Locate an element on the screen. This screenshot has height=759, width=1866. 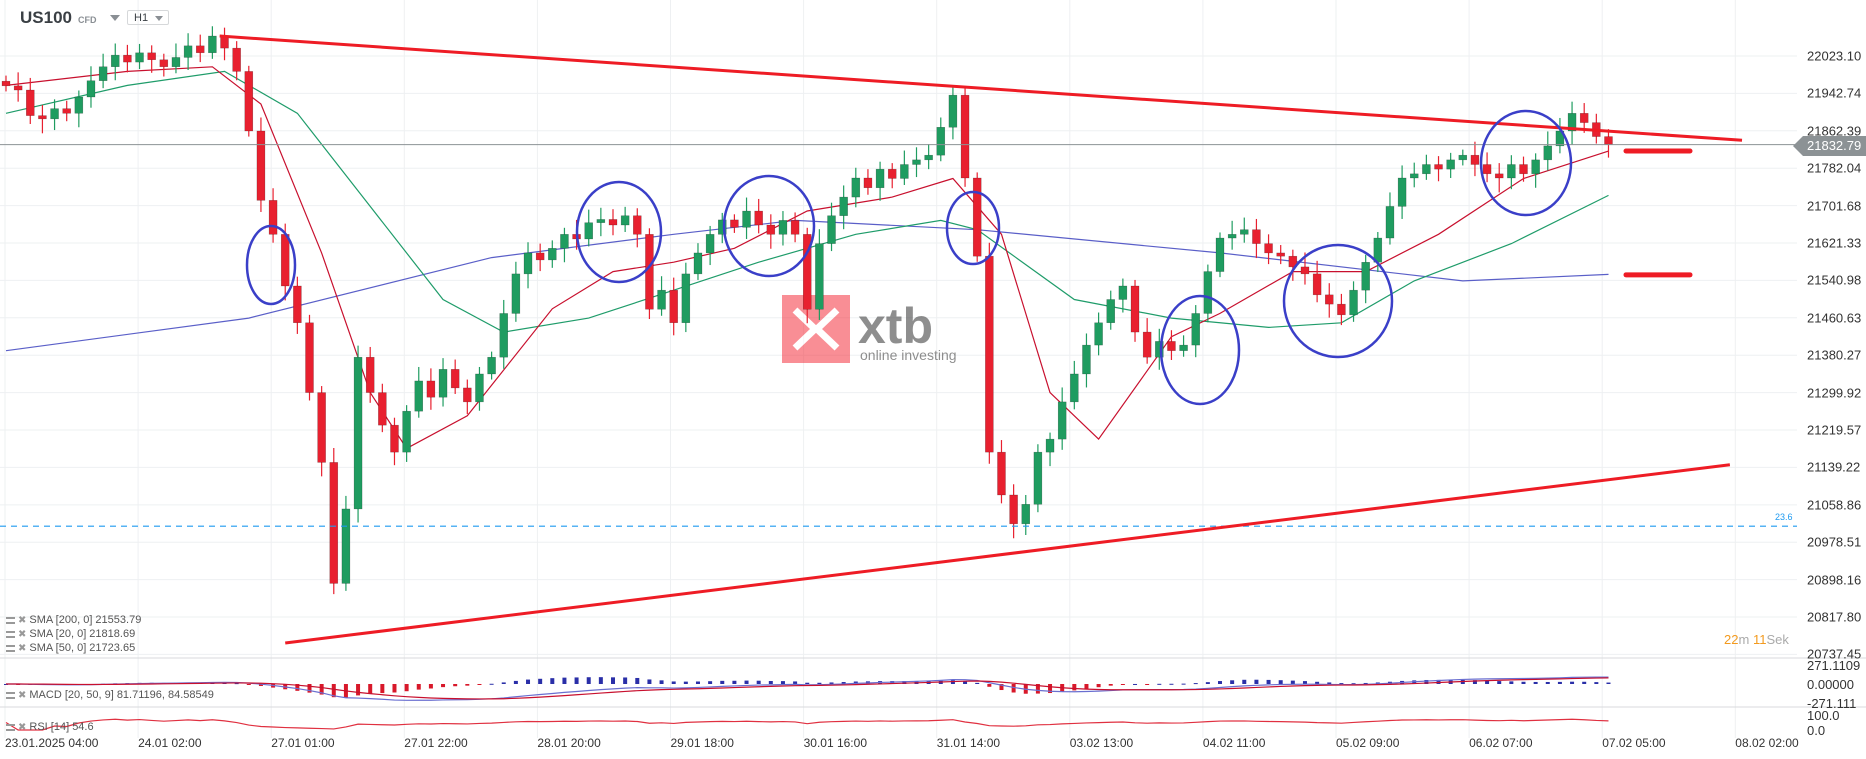
chevron-down-icon is located at coordinates (159, 18).